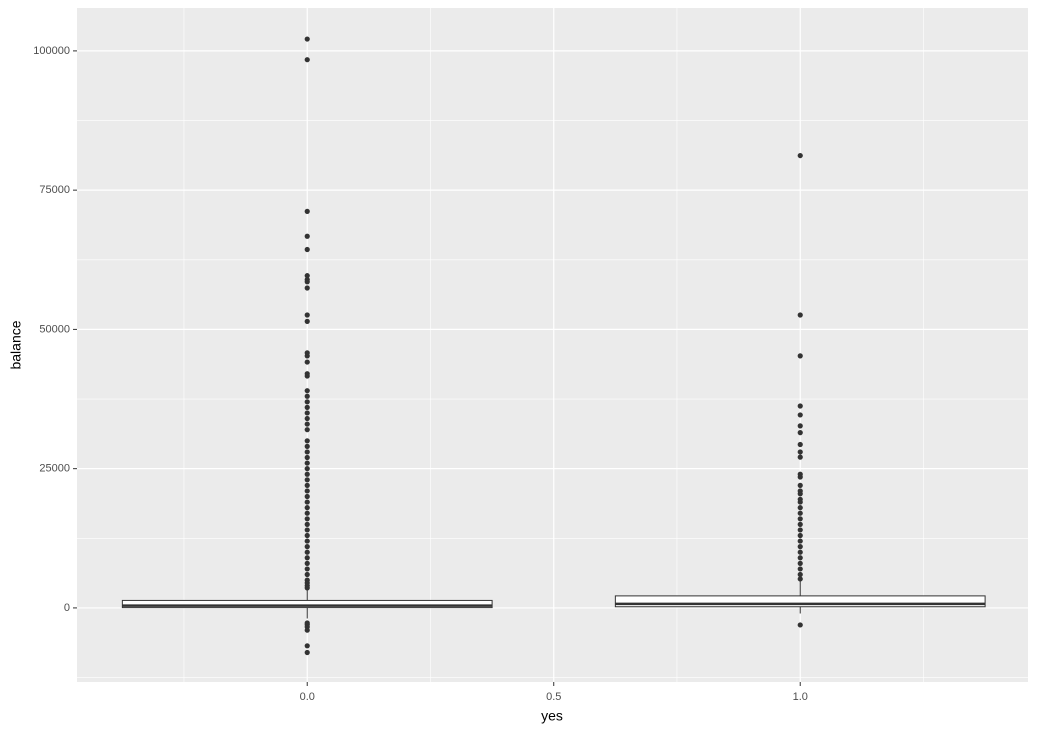 The width and height of the screenshot is (1037, 733). I want to click on y-tick-label: 0, so click(67, 608).